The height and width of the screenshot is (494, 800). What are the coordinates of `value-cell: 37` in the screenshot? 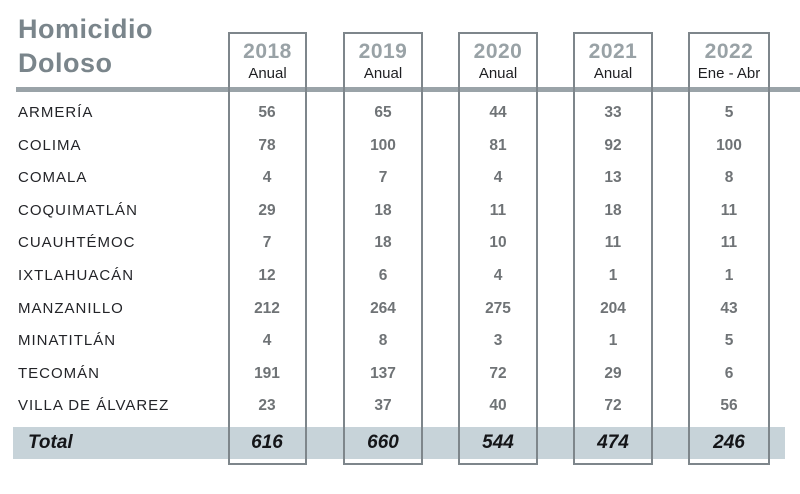 It's located at (383, 406).